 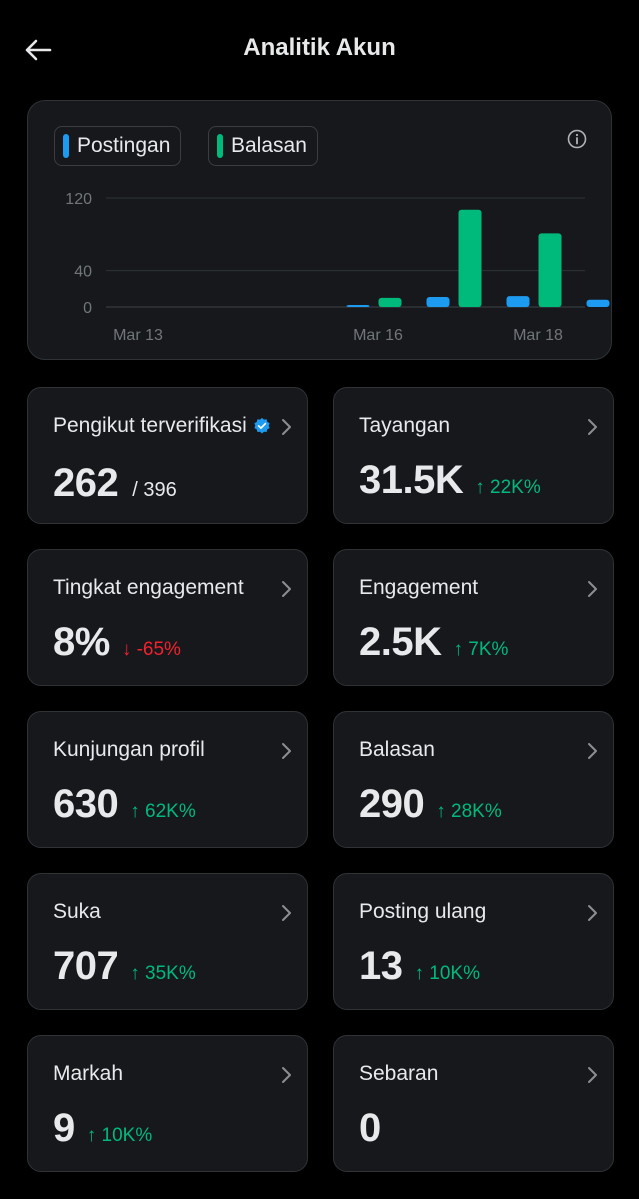 I want to click on back-button, so click(x=38, y=50).